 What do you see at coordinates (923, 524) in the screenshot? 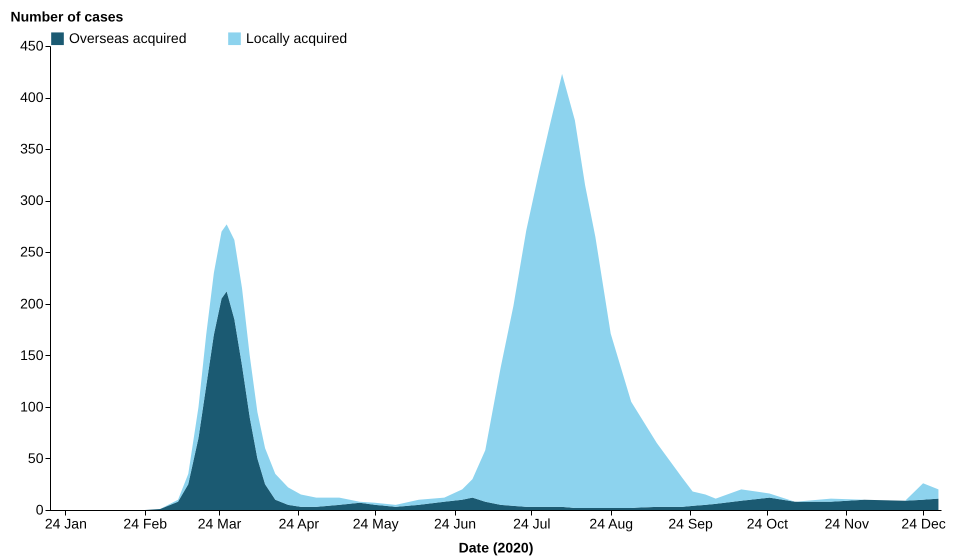
I see `x-tick-label: 24 Dec` at bounding box center [923, 524].